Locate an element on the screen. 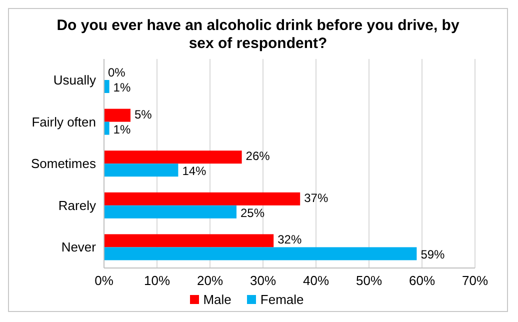 This screenshot has height=322, width=518. y-tick-label: Rarely is located at coordinates (77, 205).